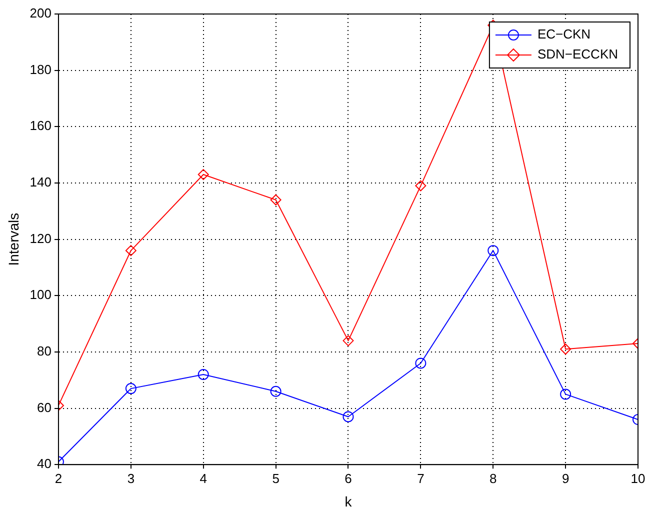 The height and width of the screenshot is (517, 654). I want to click on x-tick-label: 7, so click(420, 478).